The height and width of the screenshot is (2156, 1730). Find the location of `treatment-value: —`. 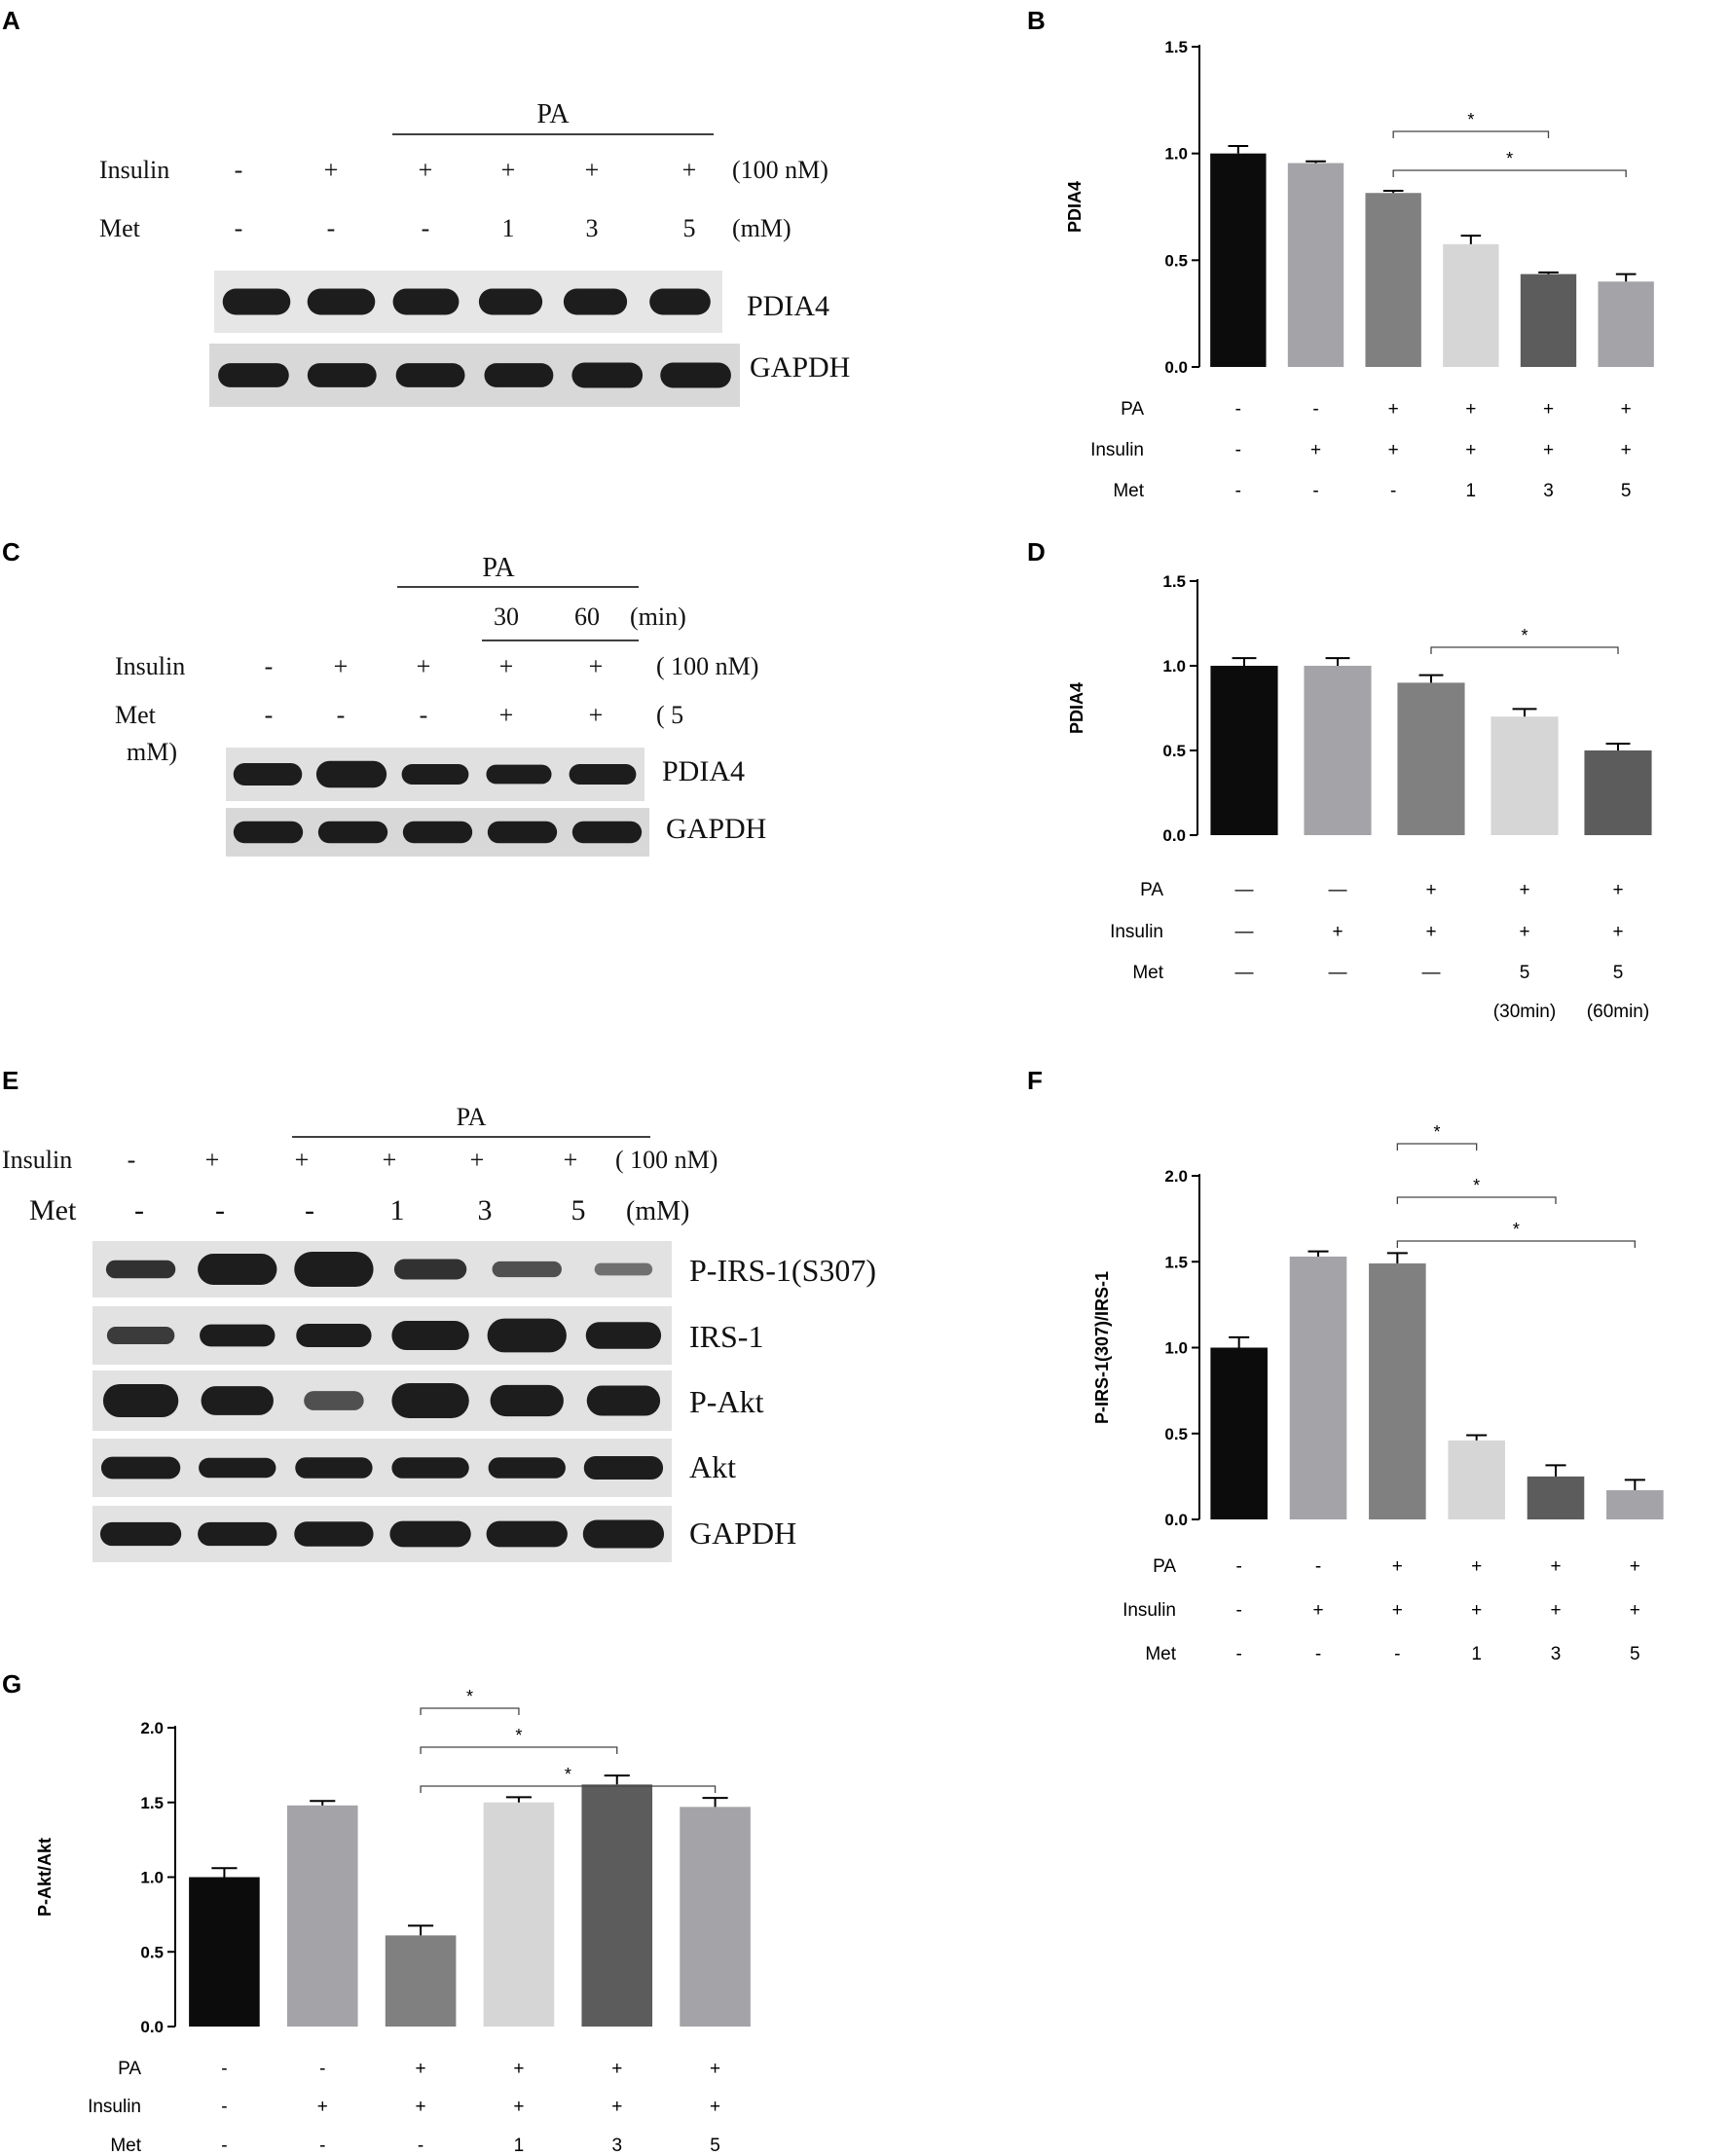

treatment-value: — is located at coordinates (1431, 973).